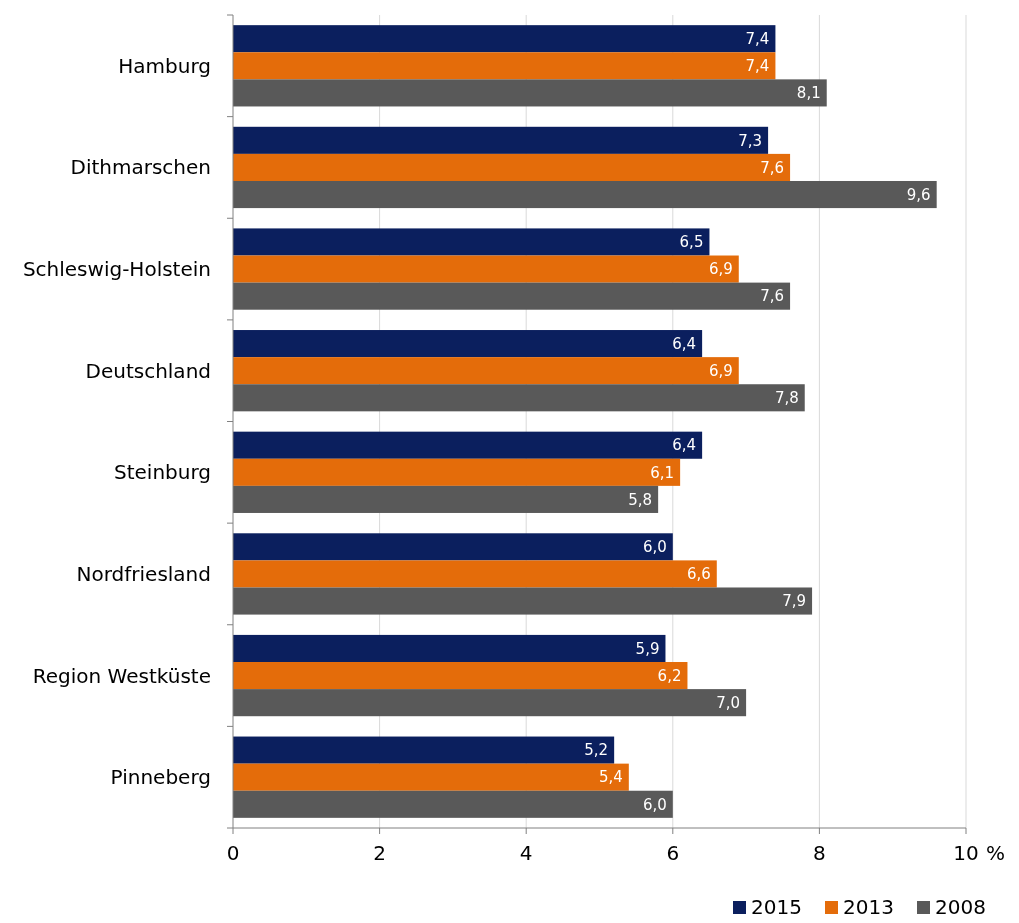 The height and width of the screenshot is (923, 1019). I want to click on y-tick-label: Deutschland, so click(148, 370).